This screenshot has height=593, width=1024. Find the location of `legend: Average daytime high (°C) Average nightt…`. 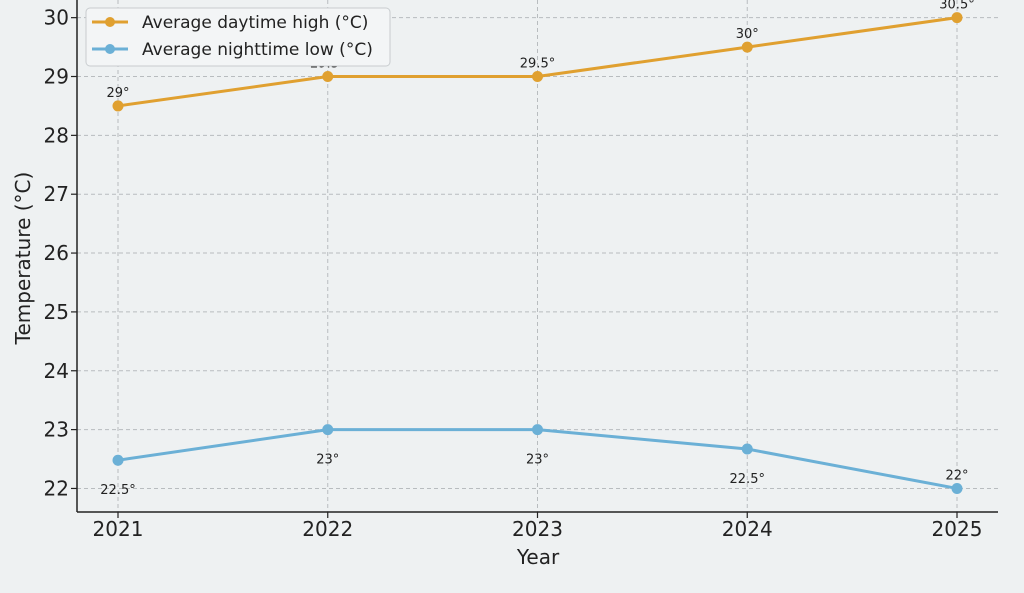

legend: Average daytime high (°C) Average nightt… is located at coordinates (238, 37).